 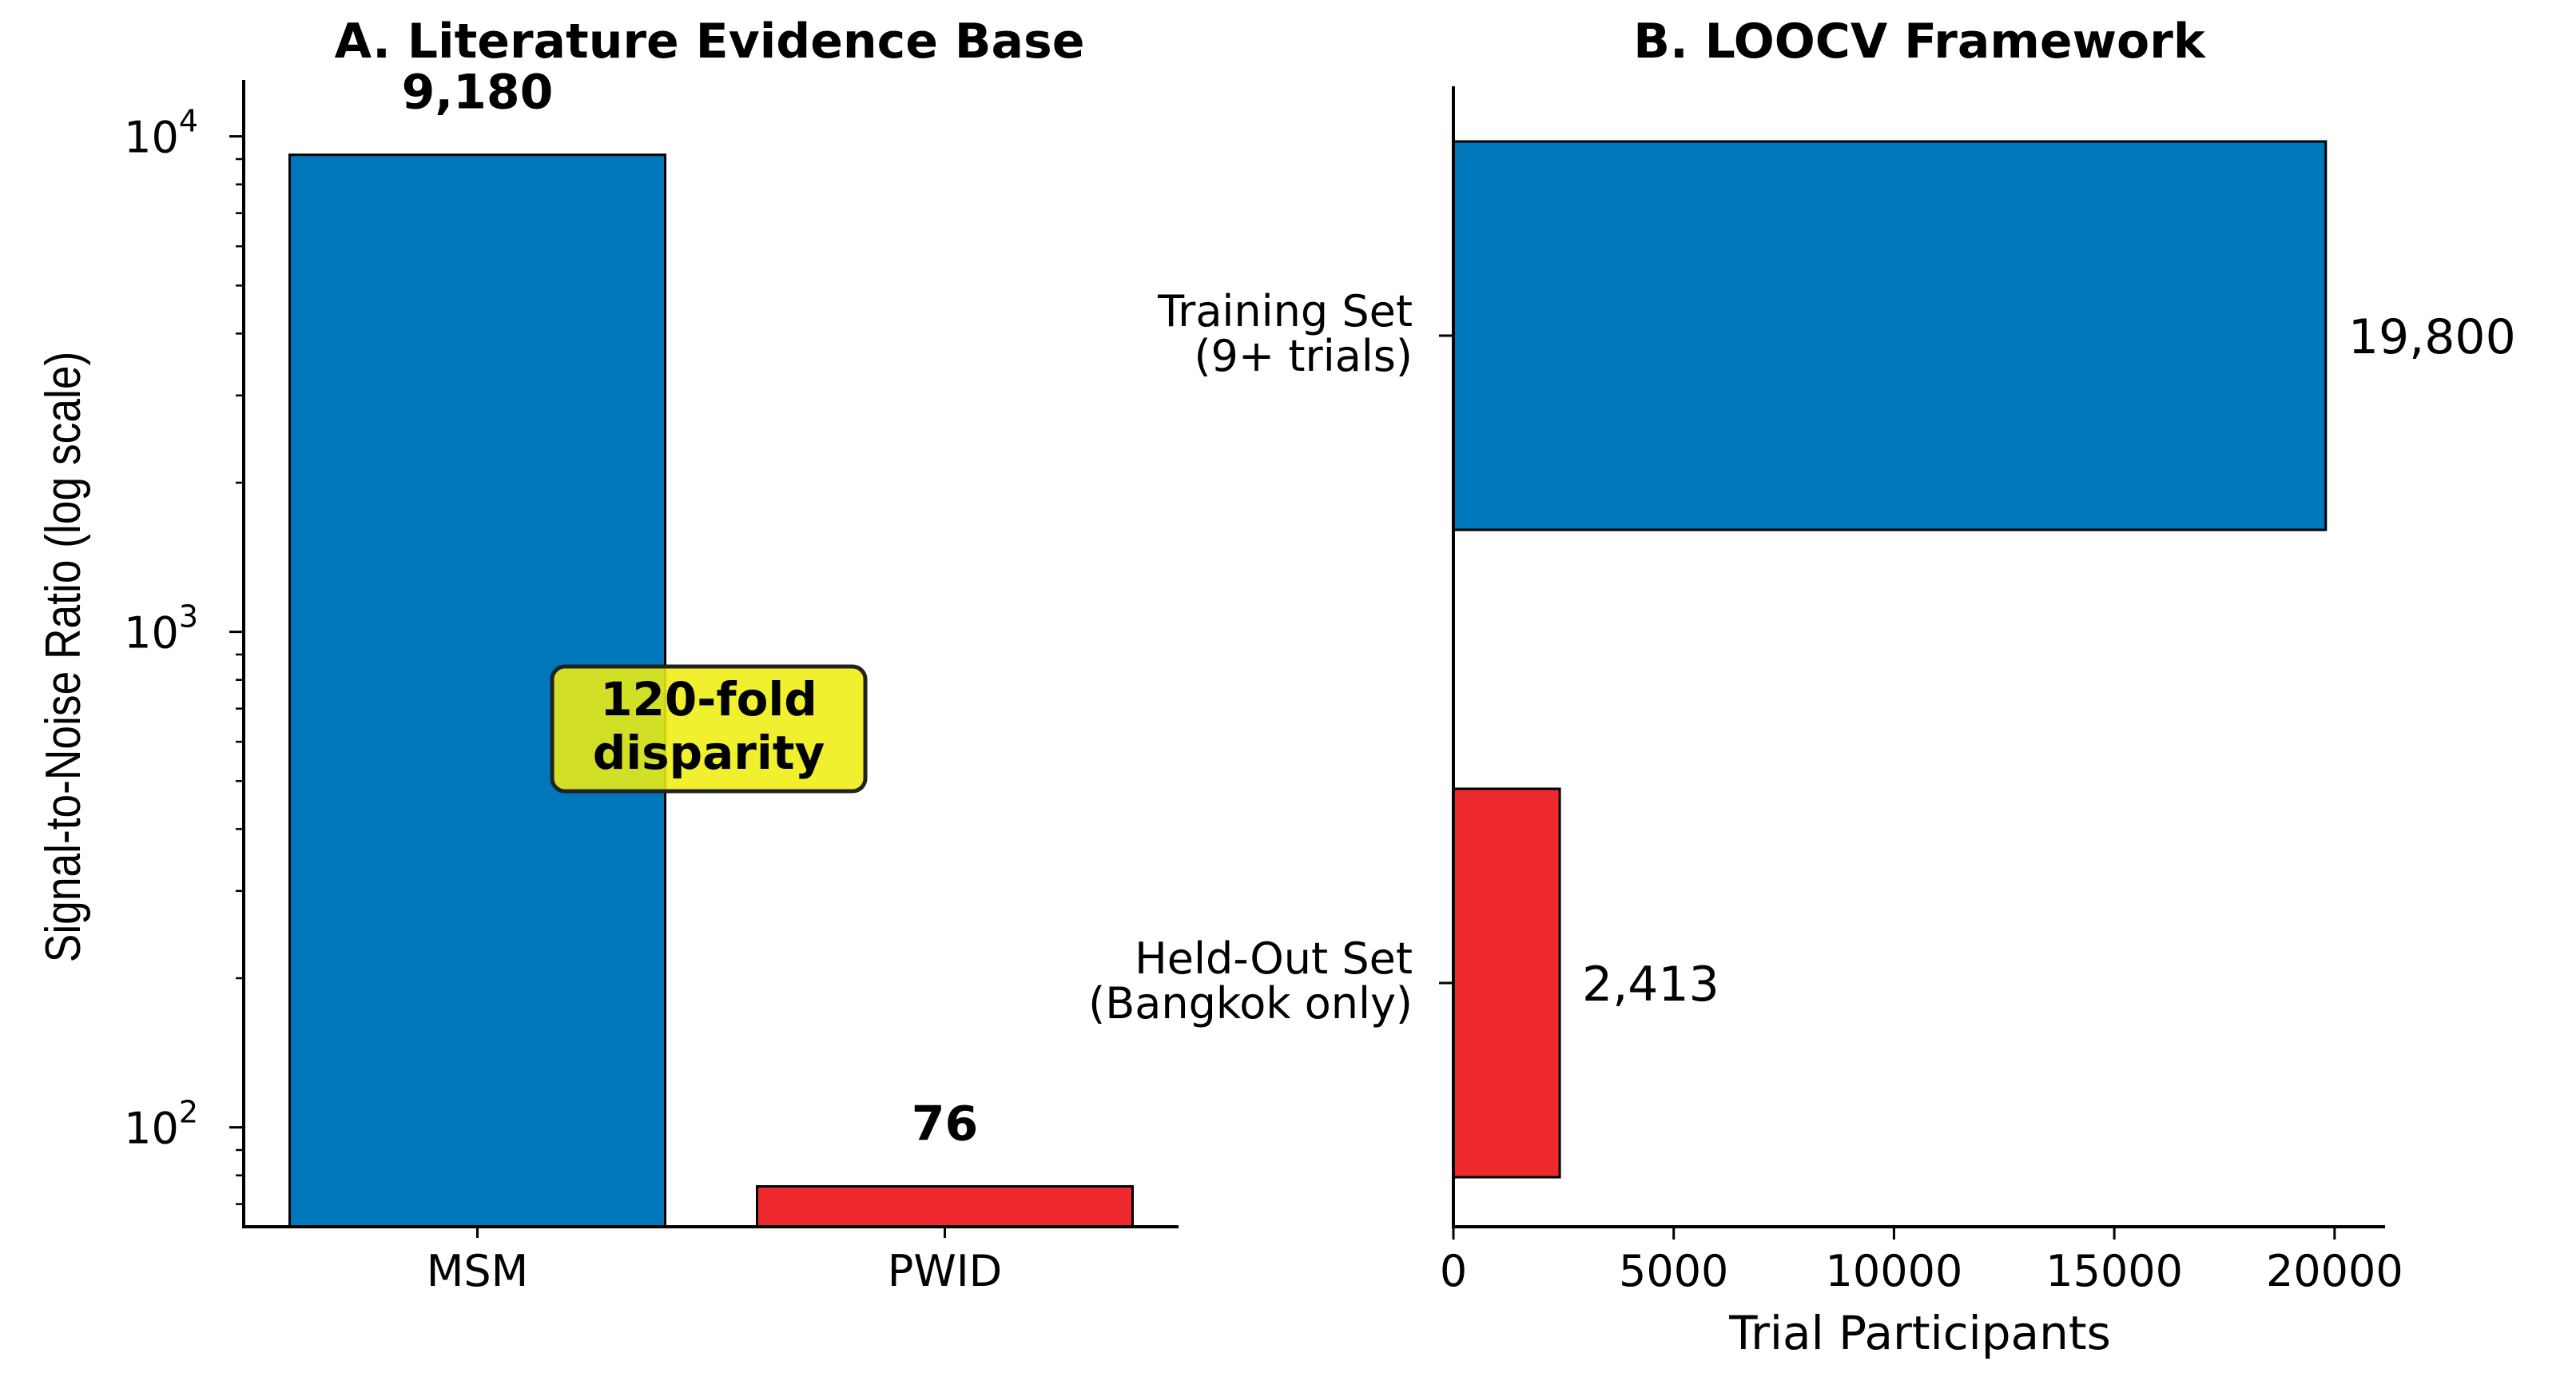 What do you see at coordinates (1894, 1271) in the screenshot?
I see `x-tick-label: 10000` at bounding box center [1894, 1271].